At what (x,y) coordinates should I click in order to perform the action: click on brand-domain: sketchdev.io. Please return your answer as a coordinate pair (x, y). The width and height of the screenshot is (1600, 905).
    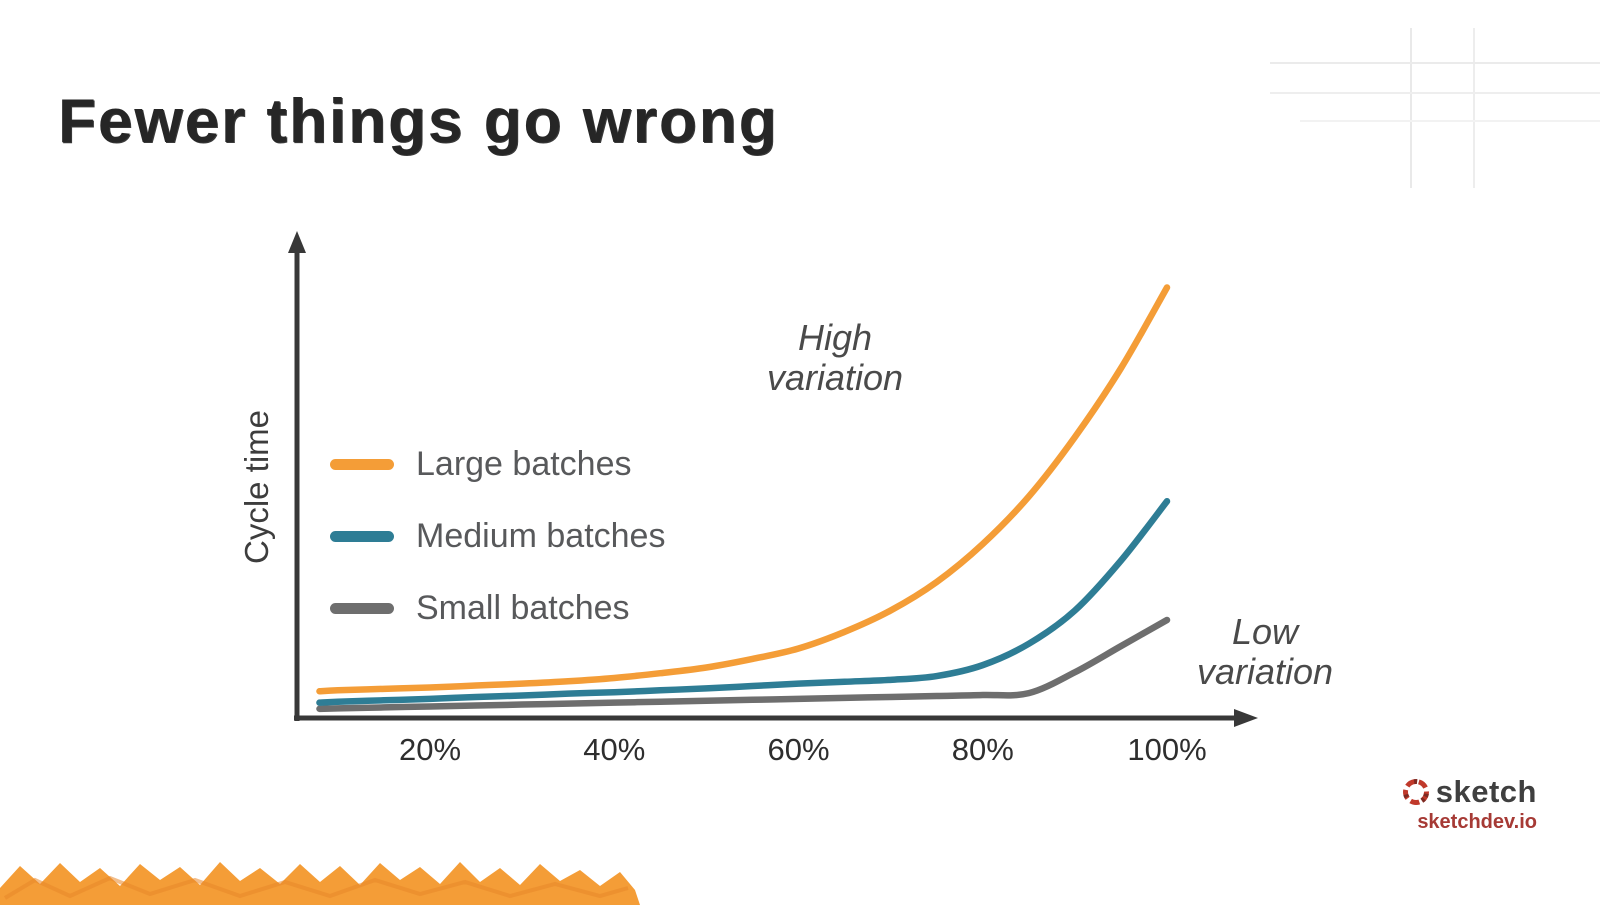
    Looking at the image, I should click on (1477, 822).